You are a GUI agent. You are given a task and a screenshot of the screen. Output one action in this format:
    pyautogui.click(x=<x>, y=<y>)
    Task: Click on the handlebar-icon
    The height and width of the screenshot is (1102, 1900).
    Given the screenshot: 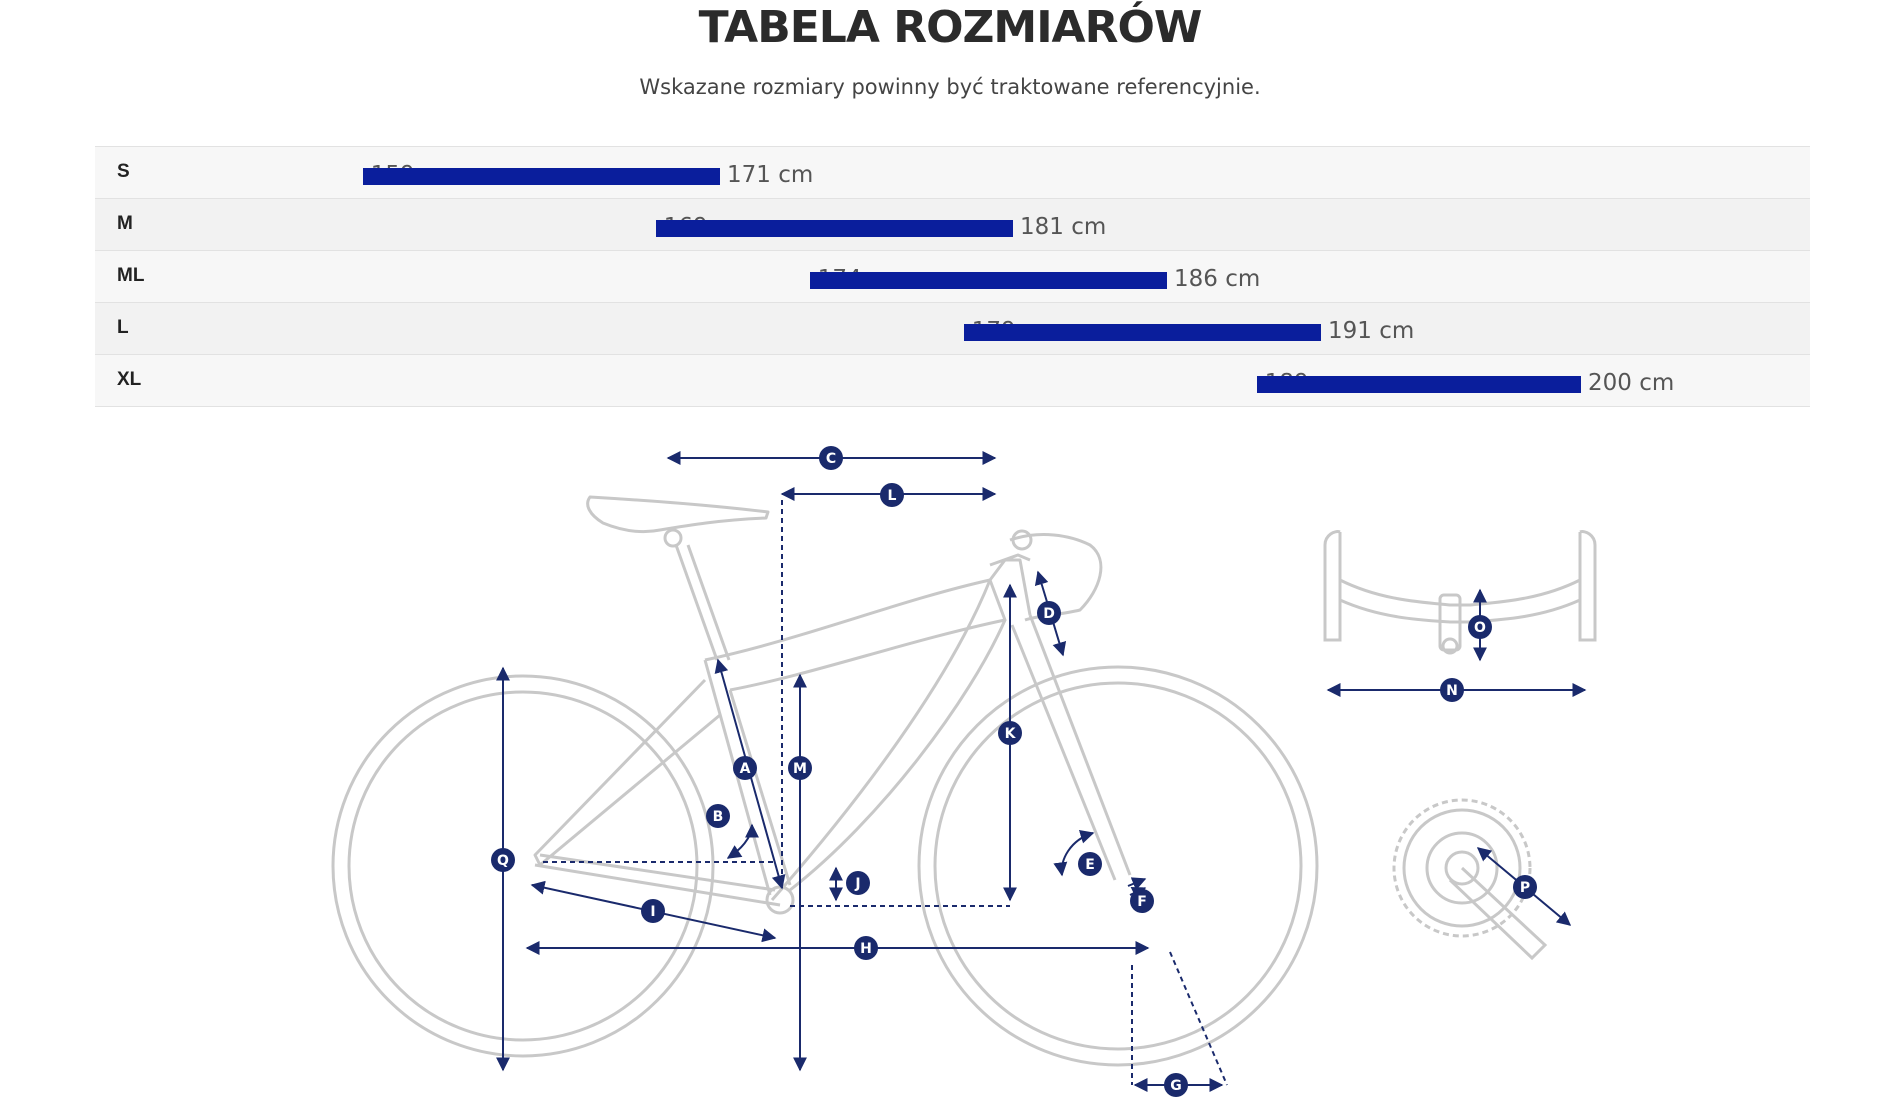 What is the action you would take?
    pyautogui.click(x=1460, y=592)
    